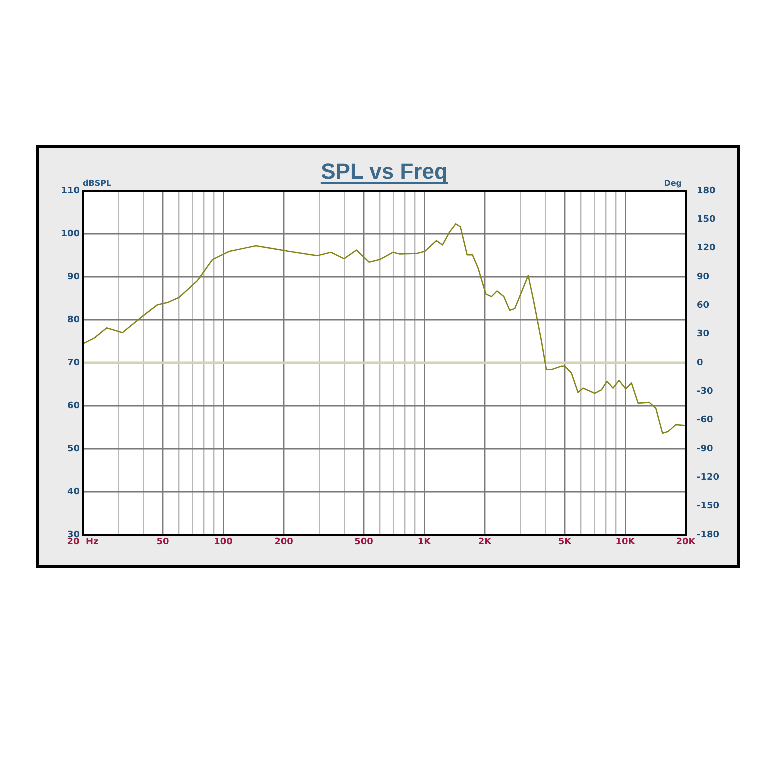  What do you see at coordinates (706, 191) in the screenshot?
I see `y2-tick-label: 180` at bounding box center [706, 191].